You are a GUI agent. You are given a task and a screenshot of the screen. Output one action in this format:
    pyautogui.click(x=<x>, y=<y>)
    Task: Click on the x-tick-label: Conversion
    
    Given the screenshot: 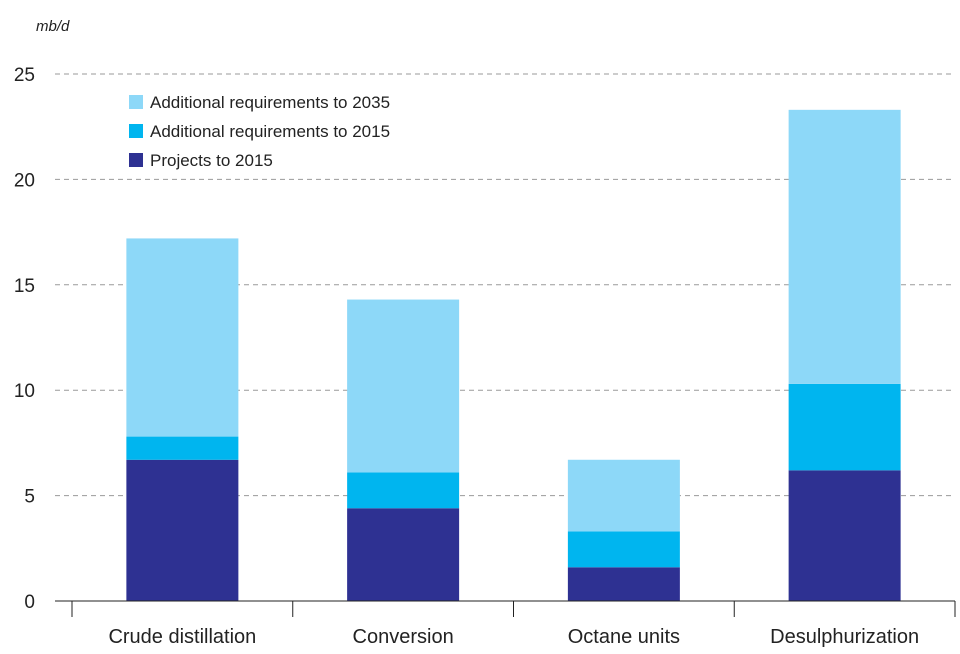 What is the action you would take?
    pyautogui.click(x=403, y=637)
    